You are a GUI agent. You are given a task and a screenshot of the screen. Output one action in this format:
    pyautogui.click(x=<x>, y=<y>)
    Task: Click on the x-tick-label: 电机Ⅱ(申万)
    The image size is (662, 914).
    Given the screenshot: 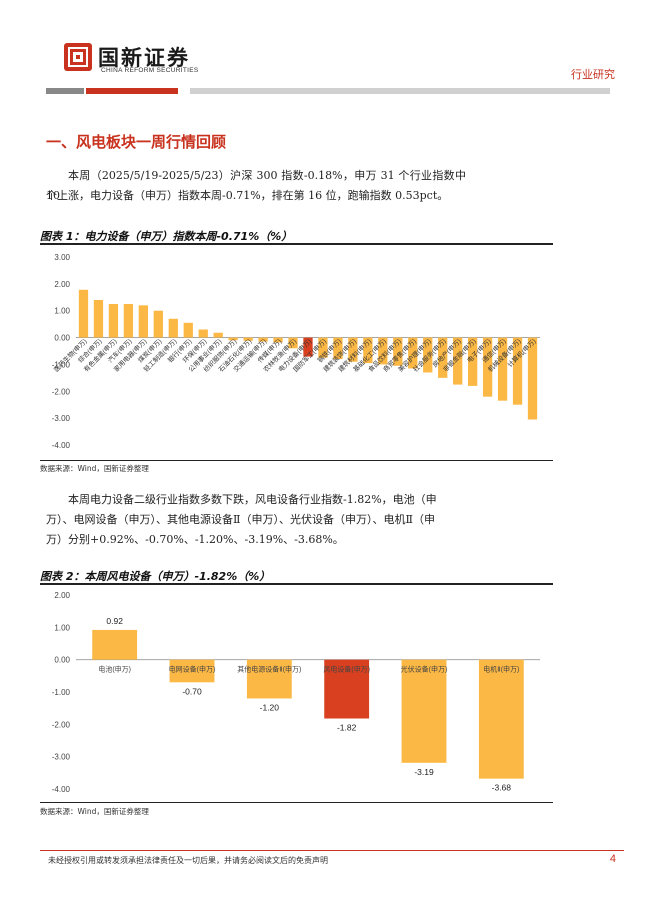 What is the action you would take?
    pyautogui.click(x=501, y=669)
    